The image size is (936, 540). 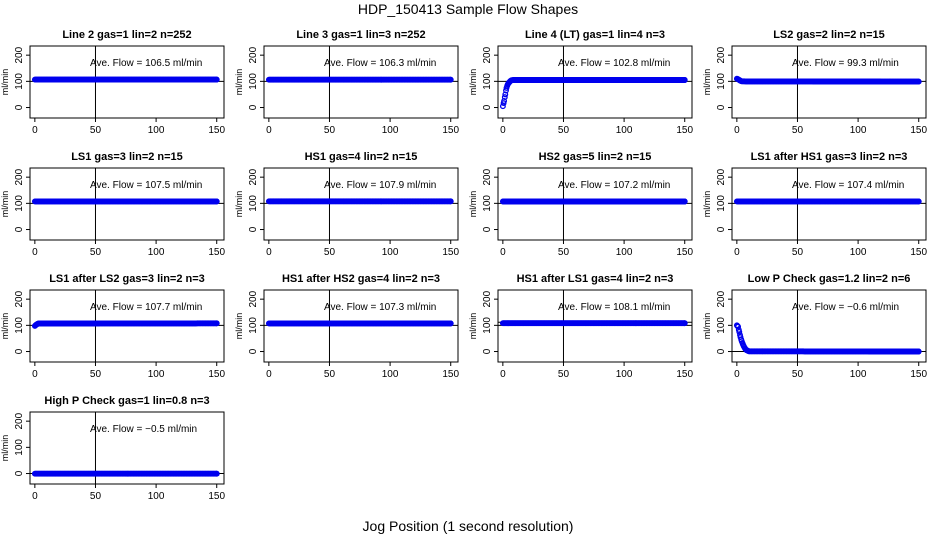 What do you see at coordinates (19, 229) in the screenshot?
I see `panel-5-y-tick-label: 0` at bounding box center [19, 229].